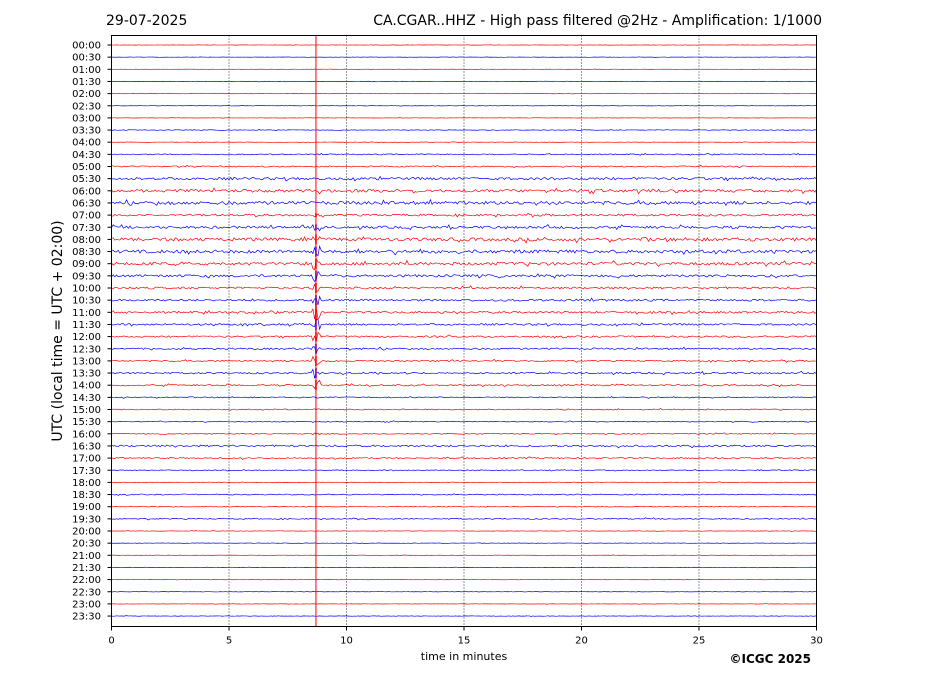 The height and width of the screenshot is (696, 927). I want to click on y-tick-label: 14:30, so click(86, 398).